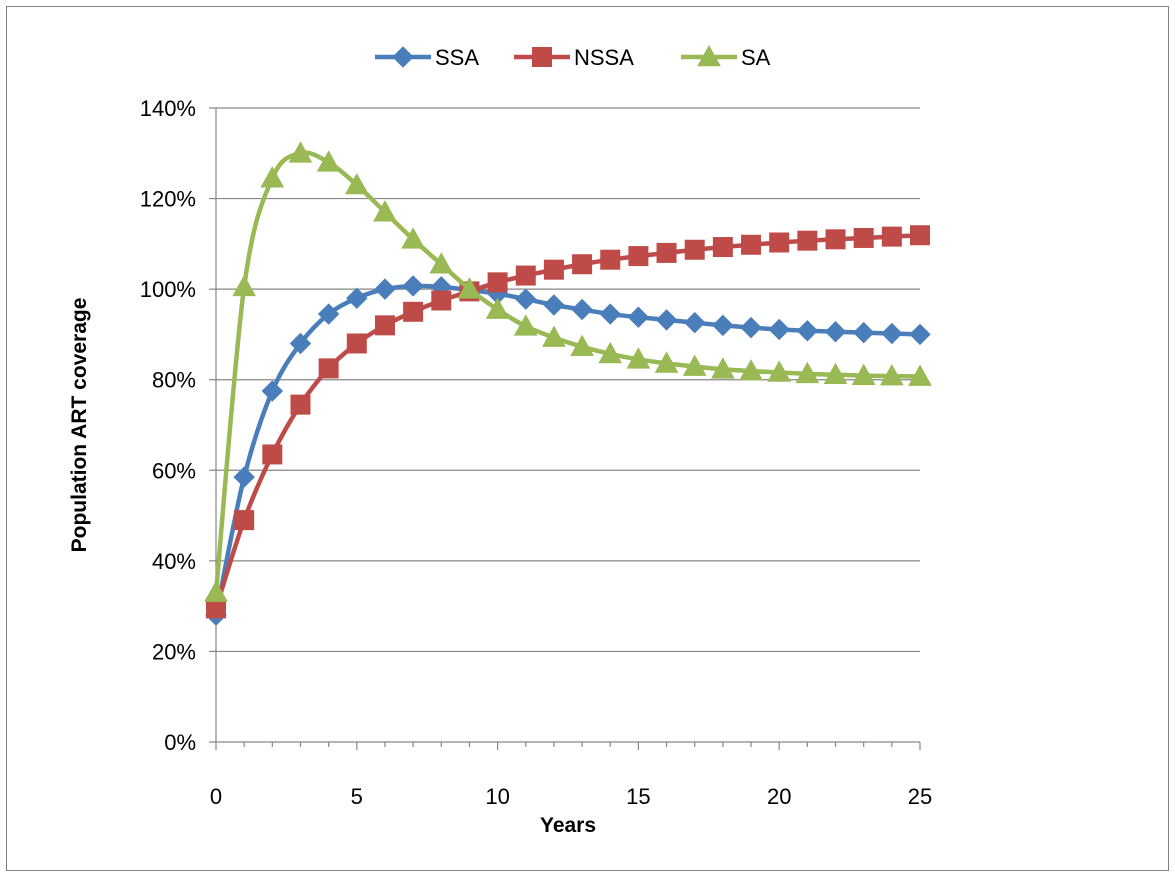 Image resolution: width=1175 pixels, height=877 pixels. I want to click on legend-marker-sa, so click(709, 55).